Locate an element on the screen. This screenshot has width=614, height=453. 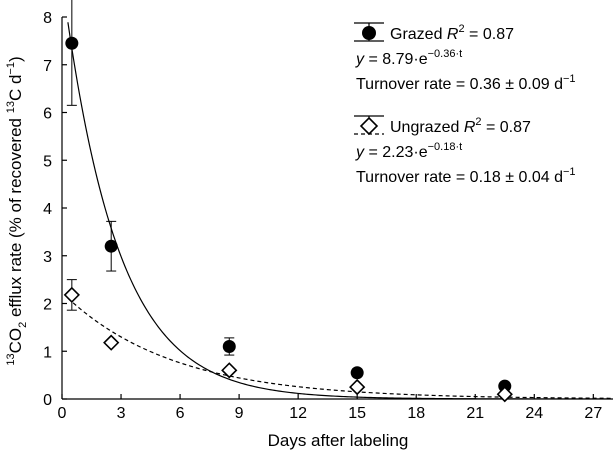
legend-ungrazed-marker is located at coordinates (369, 126).